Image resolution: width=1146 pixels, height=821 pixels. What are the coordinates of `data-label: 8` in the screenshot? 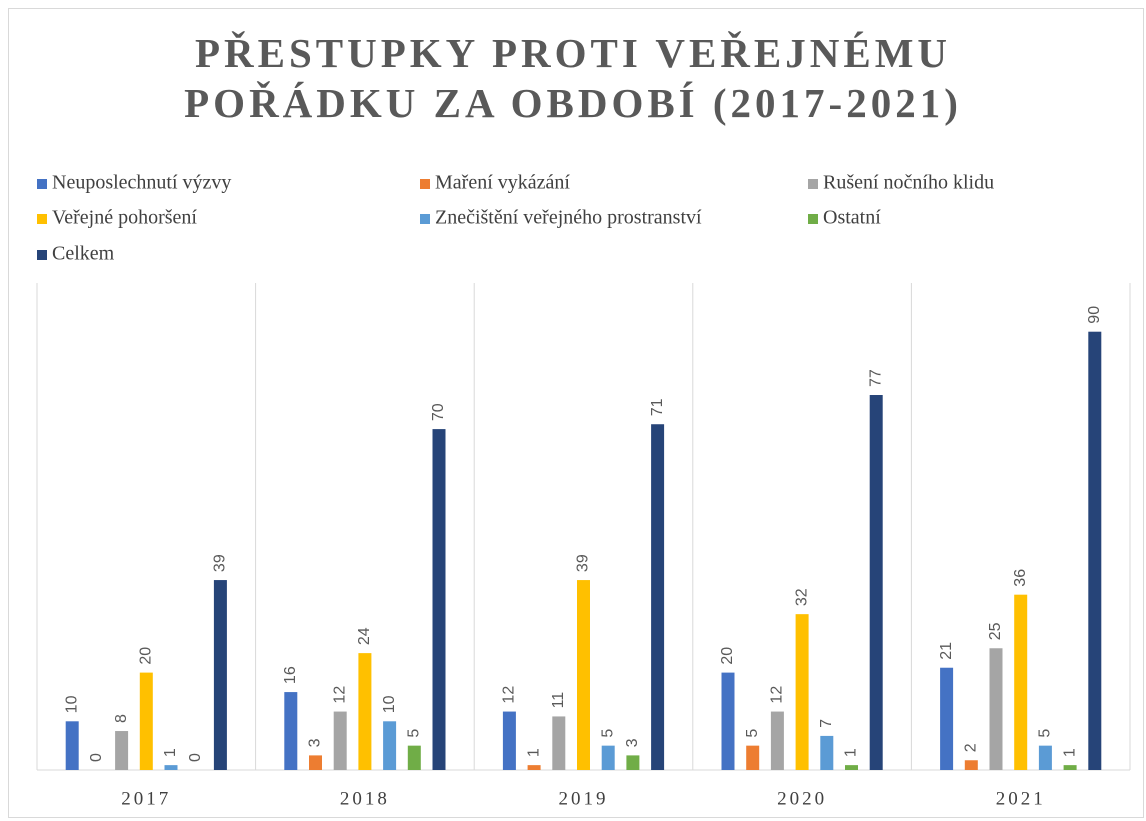 It's located at (121, 718).